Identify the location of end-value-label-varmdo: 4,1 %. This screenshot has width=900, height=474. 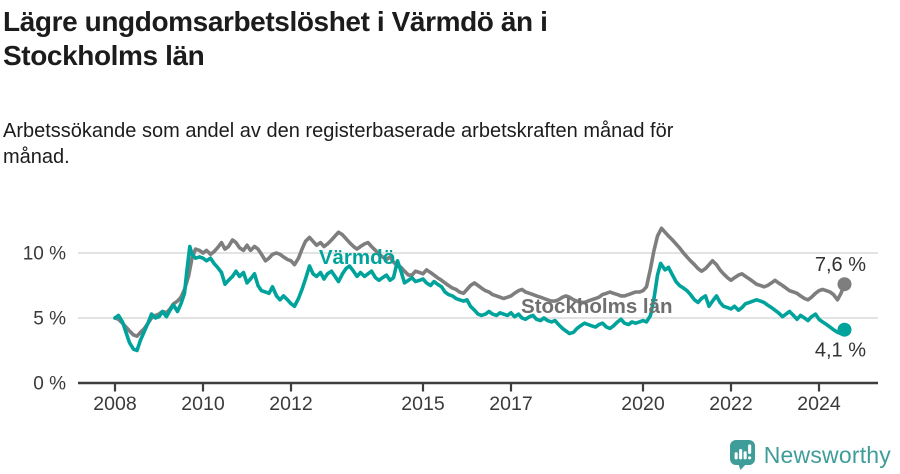
(840, 351).